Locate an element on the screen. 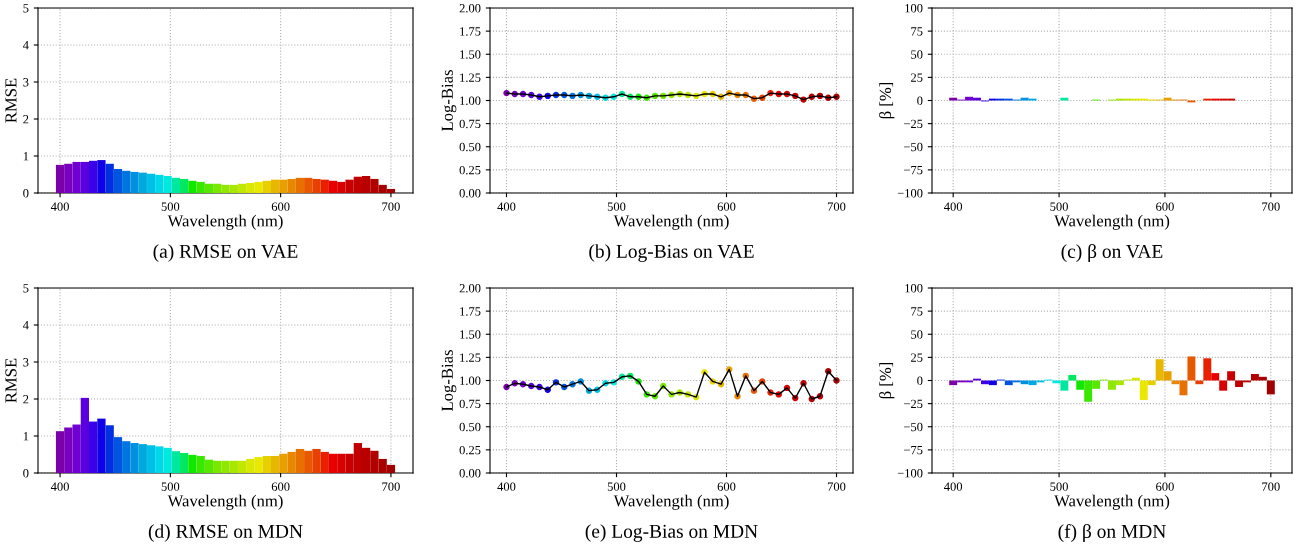  y-axis-title: RMSE is located at coordinates (11, 100).